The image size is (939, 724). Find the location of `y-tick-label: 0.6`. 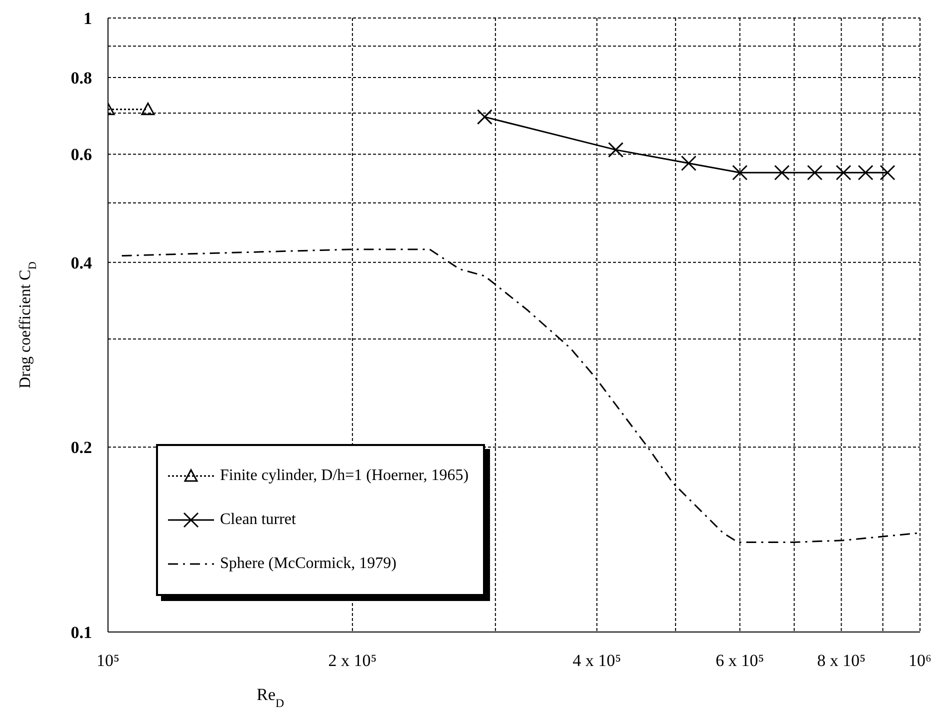

y-tick-label: 0.6 is located at coordinates (81, 154).